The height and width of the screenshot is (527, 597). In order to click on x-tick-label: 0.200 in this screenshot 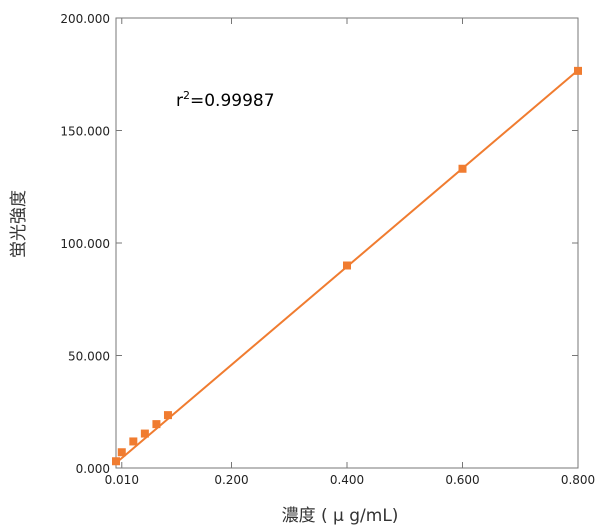, I will do `click(231, 480)`.